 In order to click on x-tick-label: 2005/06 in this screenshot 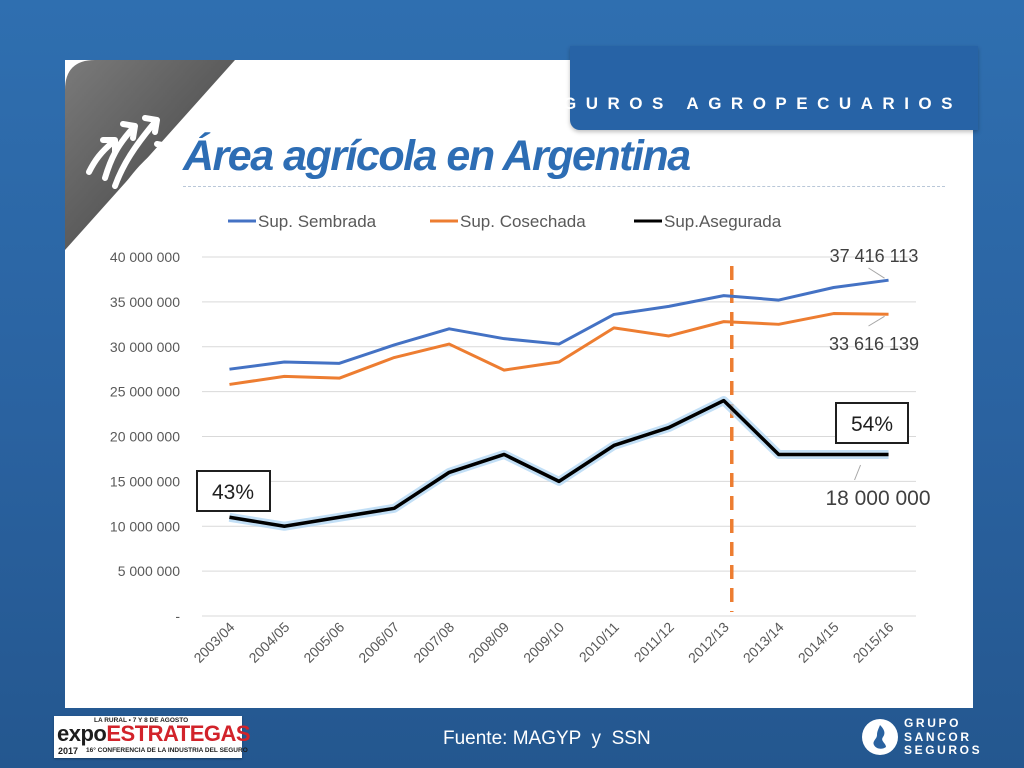, I will do `click(323, 642)`.